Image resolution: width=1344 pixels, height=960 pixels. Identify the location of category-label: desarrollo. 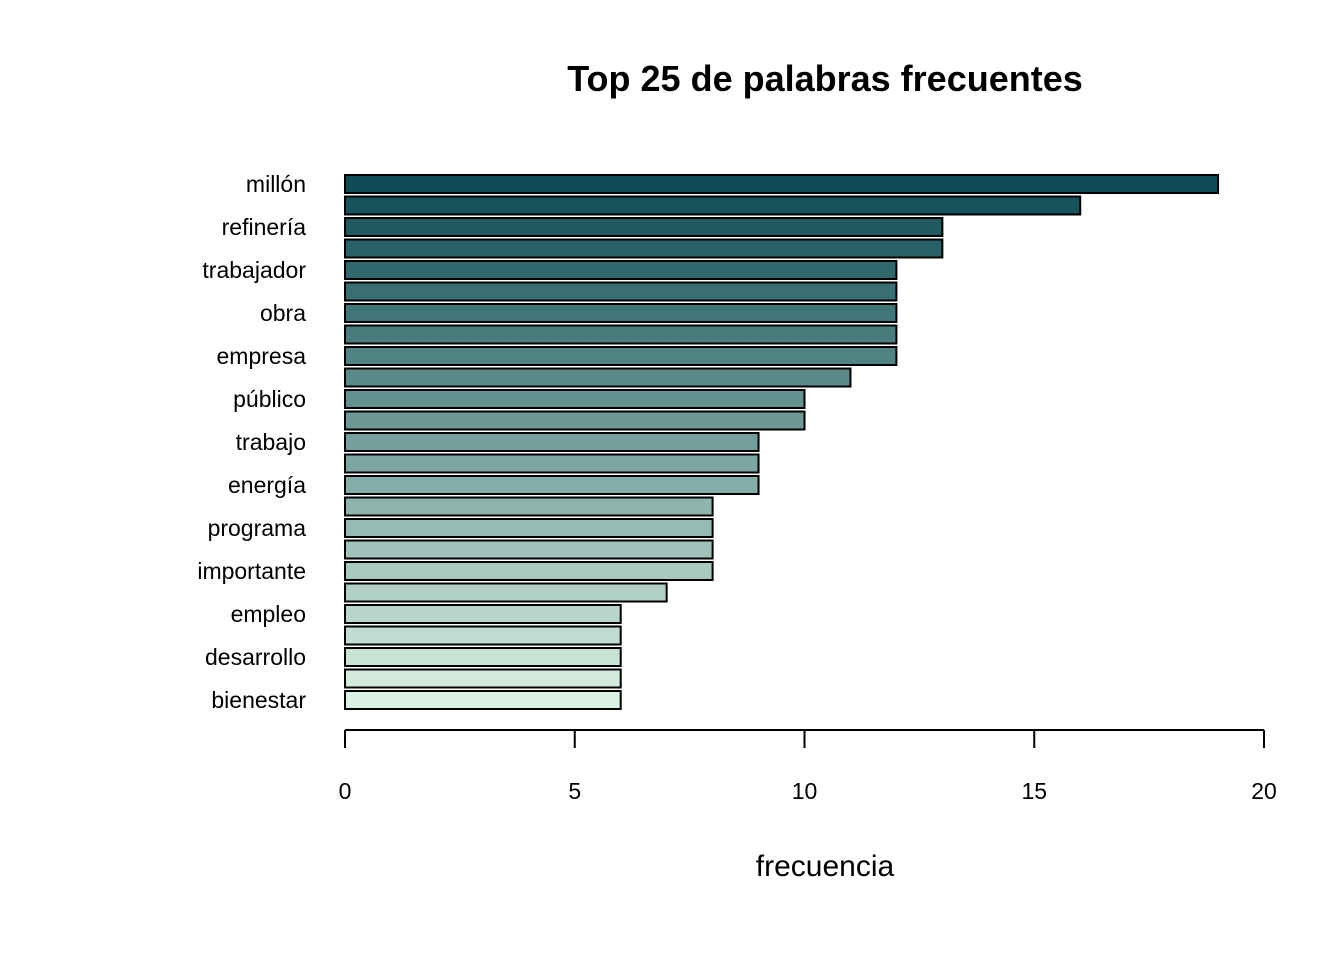
(255, 657).